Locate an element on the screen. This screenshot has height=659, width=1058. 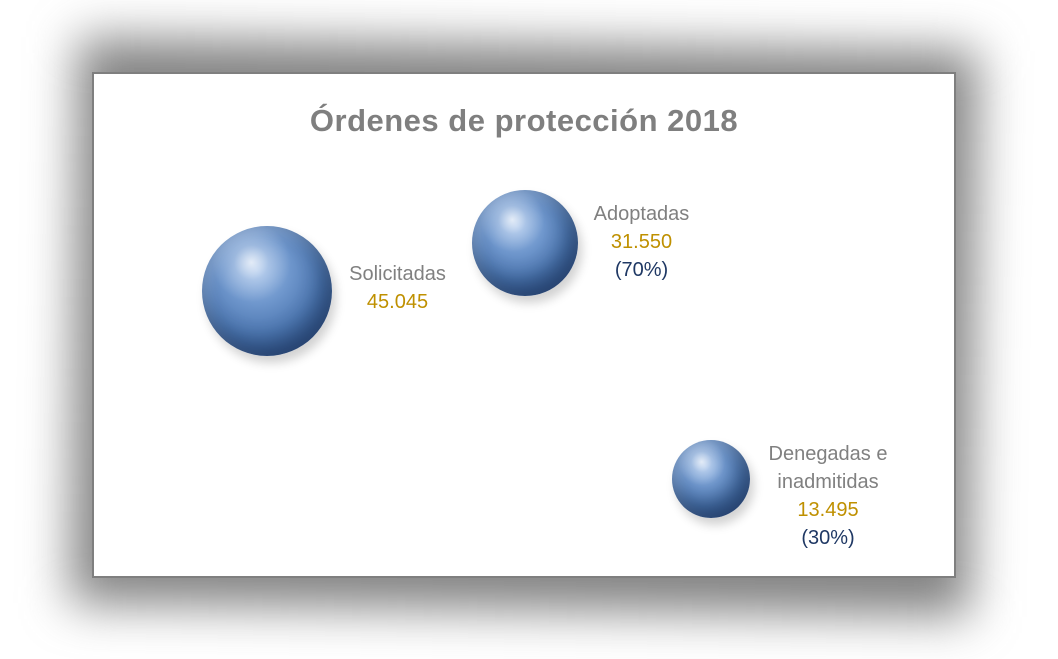
value-label: 13.495 is located at coordinates (828, 510).